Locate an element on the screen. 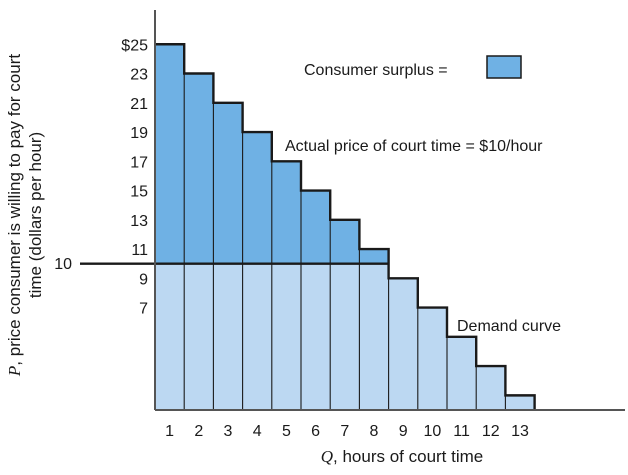 This screenshot has height=475, width=628. x-tick-label: 7 is located at coordinates (344, 431).